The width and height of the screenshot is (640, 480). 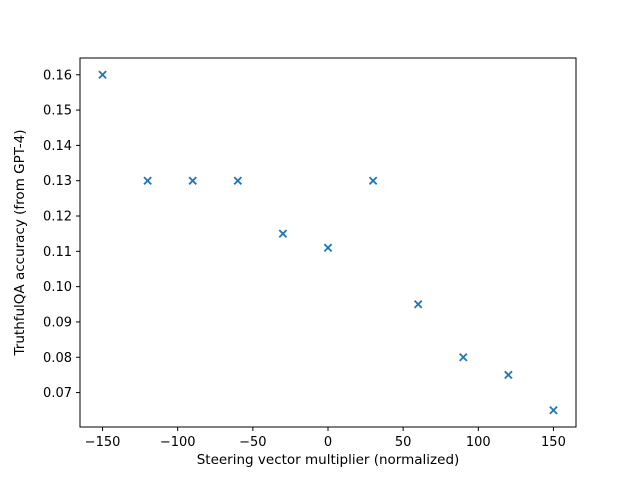 What do you see at coordinates (57, 358) in the screenshot?
I see `y-tick-label: 0.08` at bounding box center [57, 358].